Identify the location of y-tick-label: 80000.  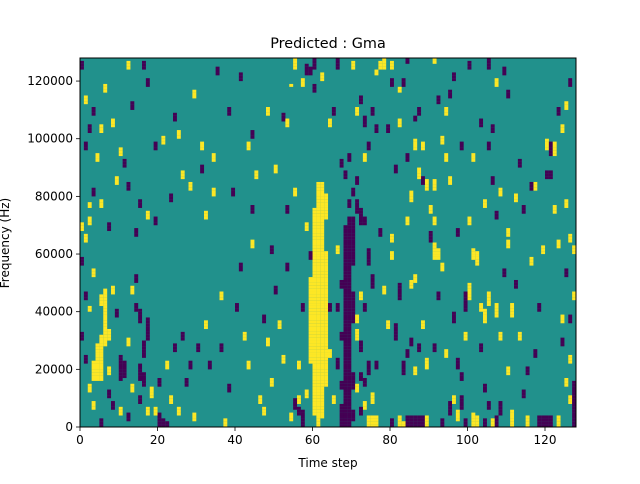
(54, 196).